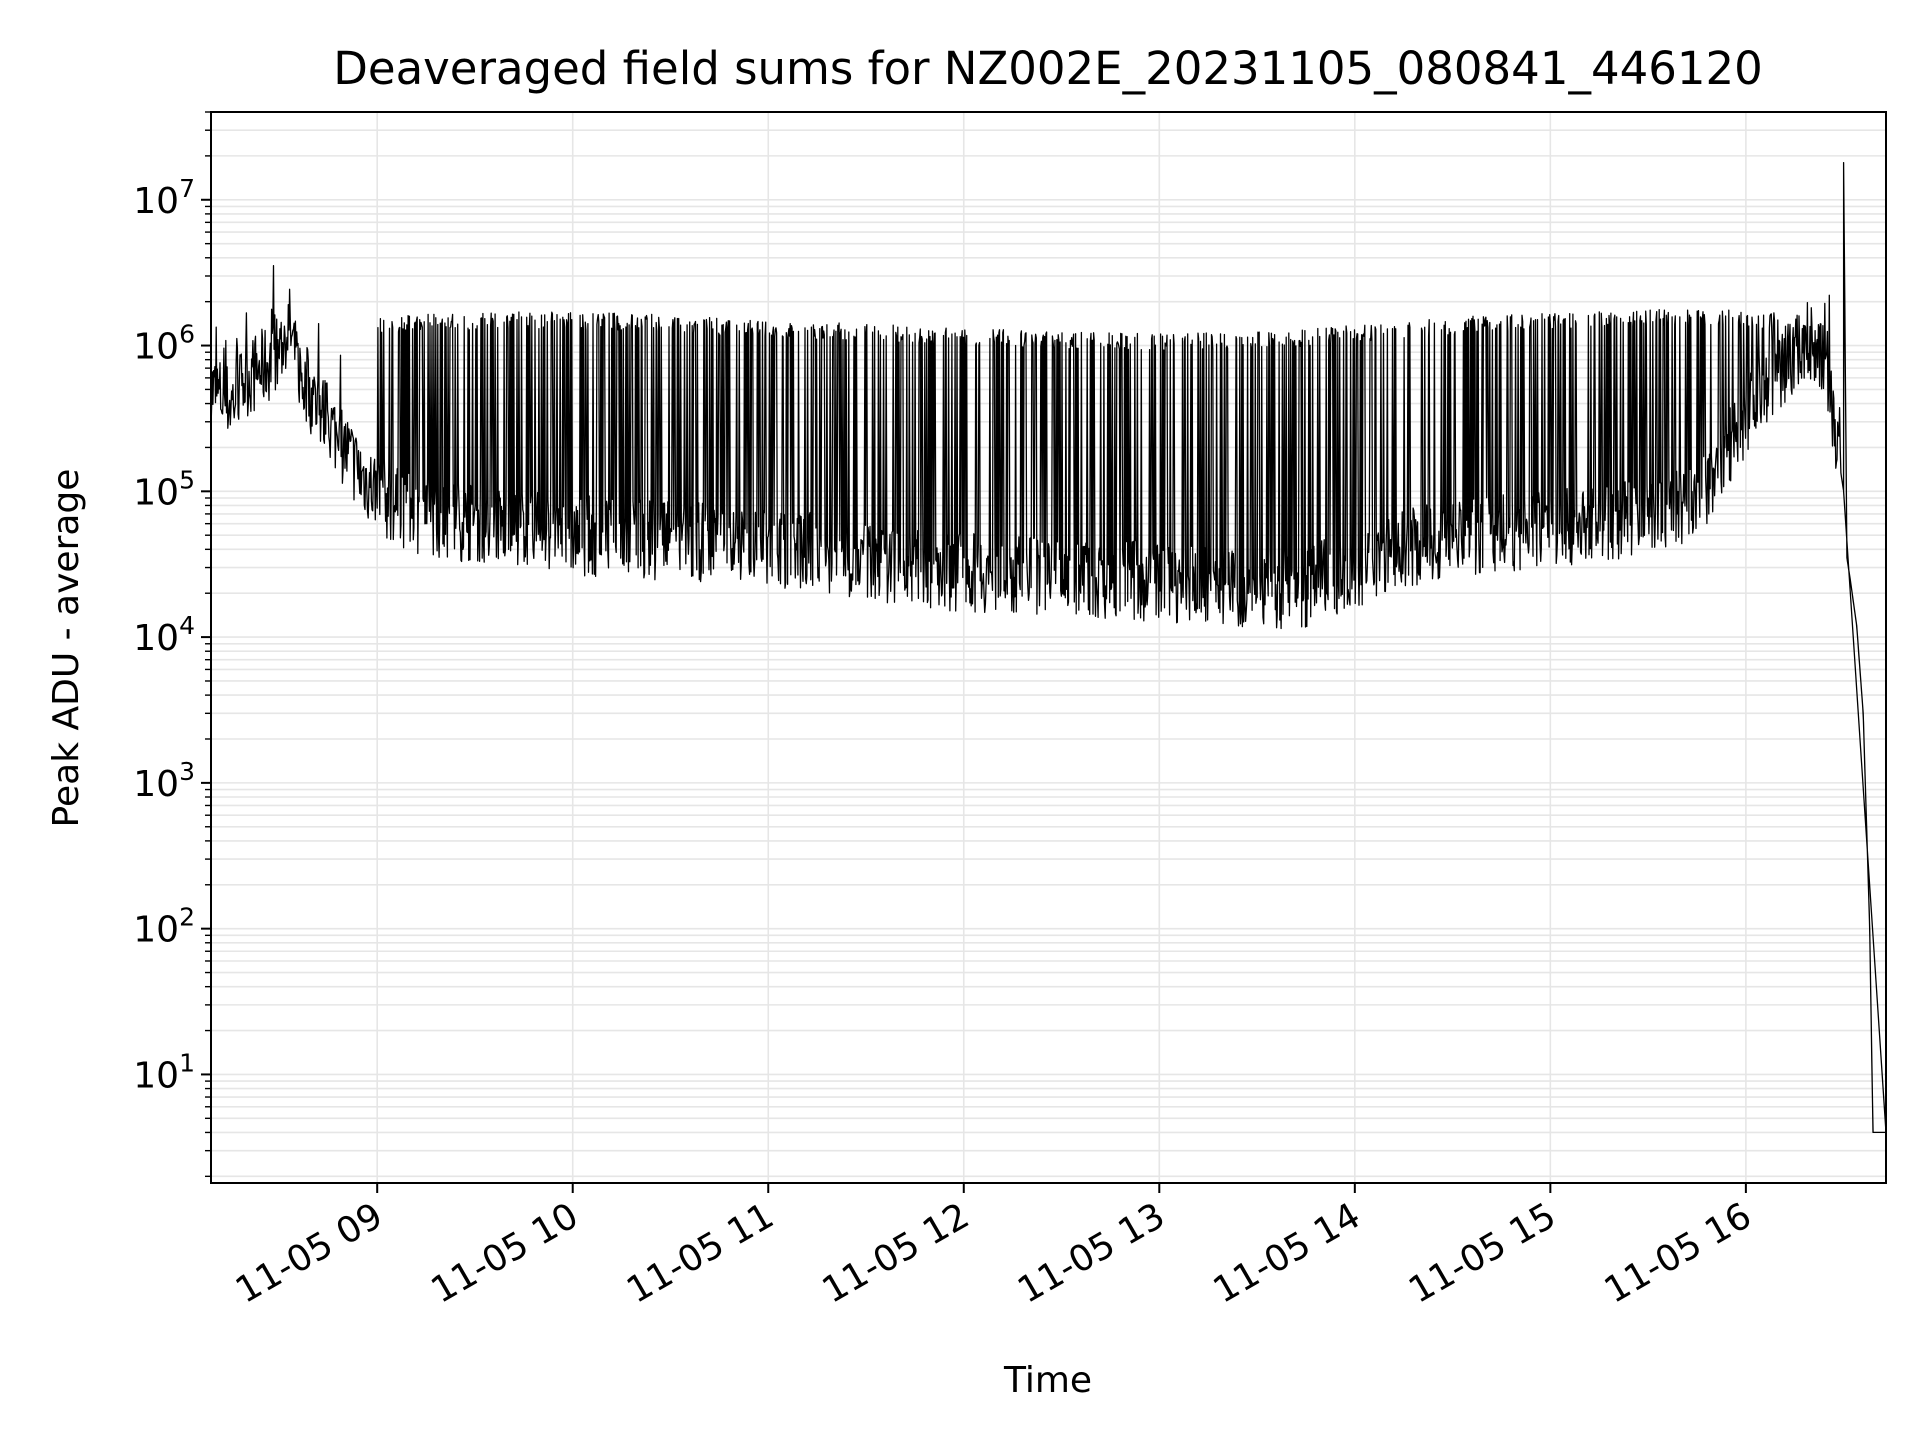  Describe the element at coordinates (164, 489) in the screenshot. I see `y-tick-label: 10⁵` at that location.